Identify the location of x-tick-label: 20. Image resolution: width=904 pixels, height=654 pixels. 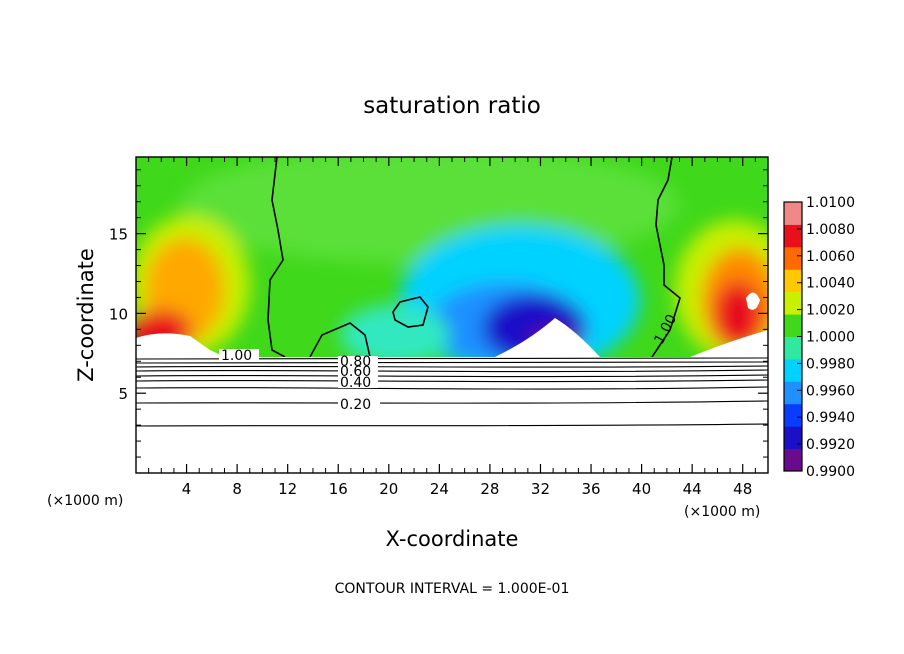
(388, 489).